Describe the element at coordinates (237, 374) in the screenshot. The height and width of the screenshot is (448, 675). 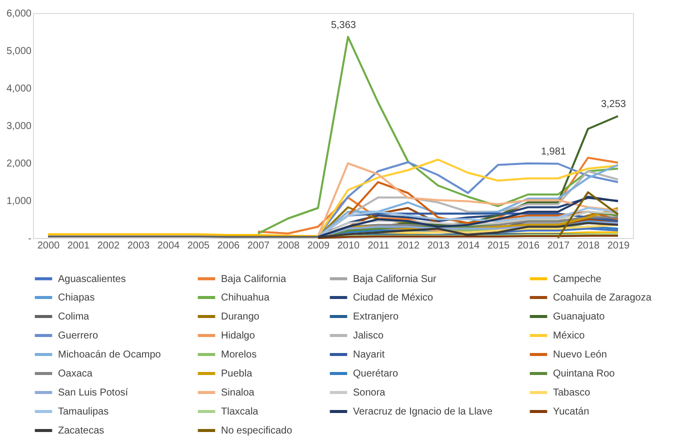
I see `legend-label: Puebla` at that location.